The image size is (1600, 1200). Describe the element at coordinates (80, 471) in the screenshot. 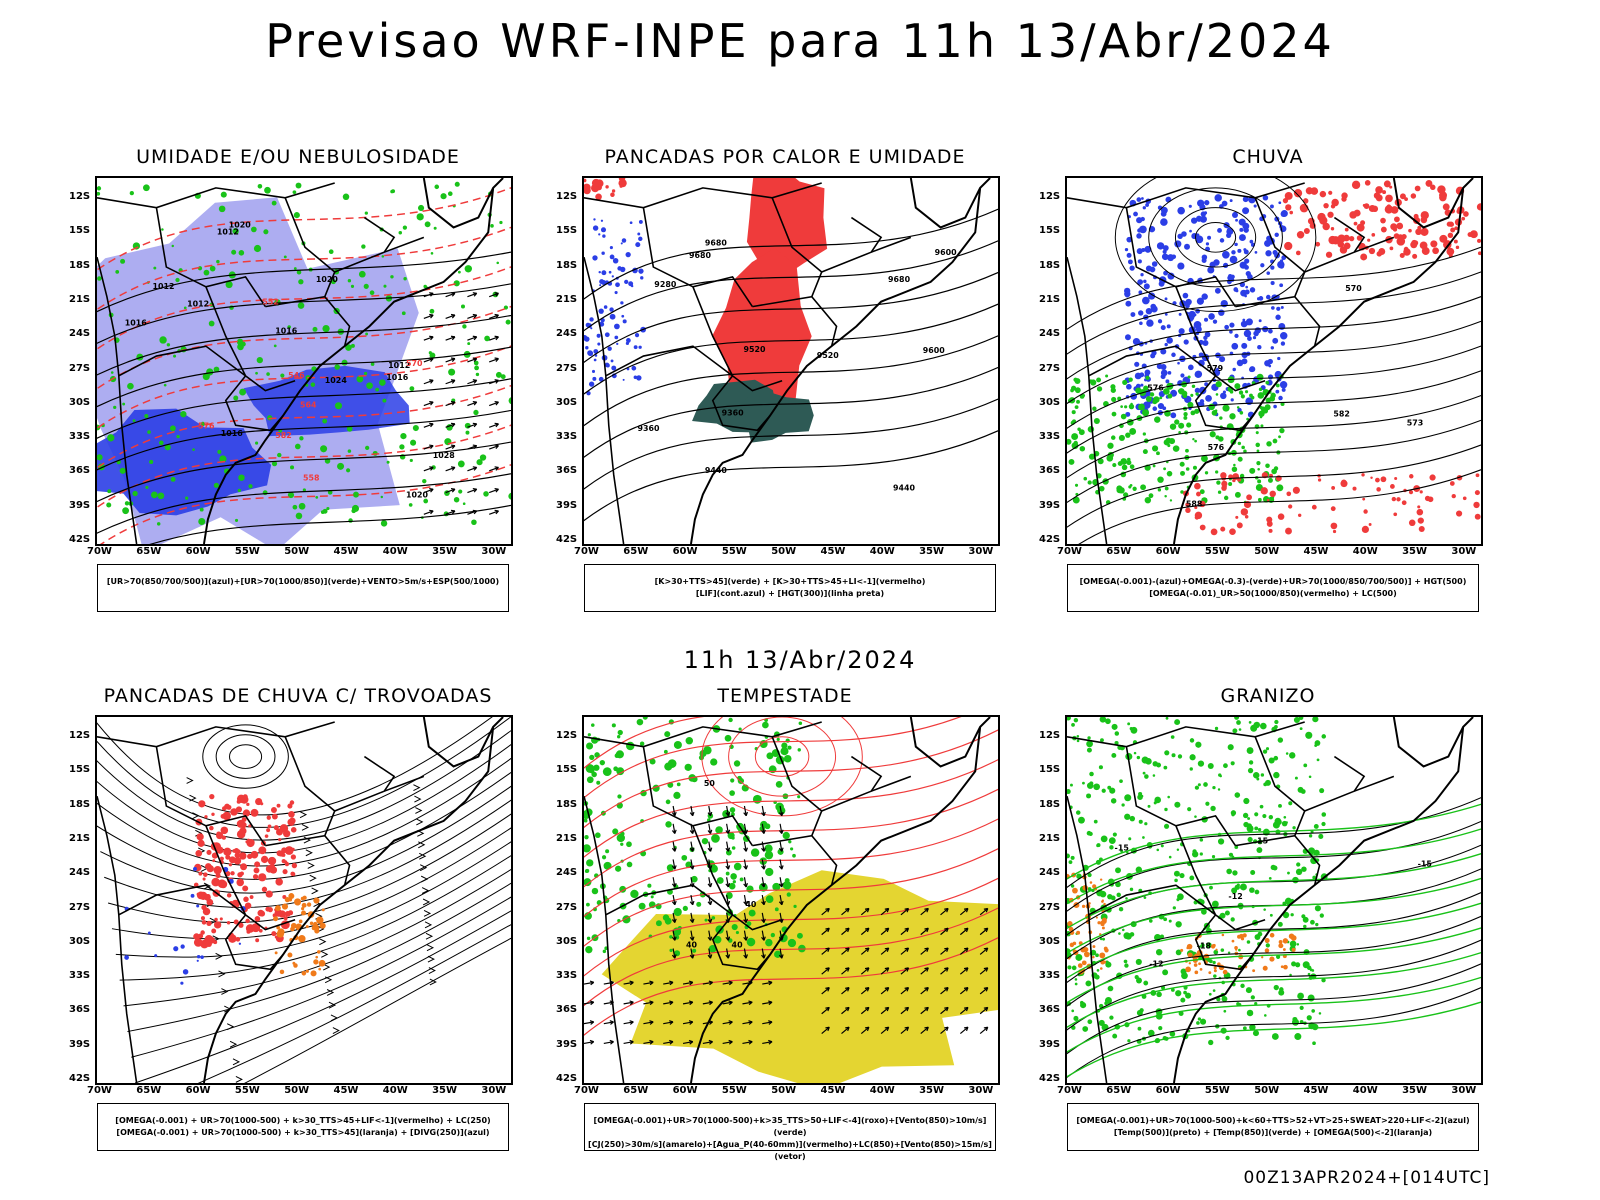

I see `lat-tick-label: 36S` at that location.